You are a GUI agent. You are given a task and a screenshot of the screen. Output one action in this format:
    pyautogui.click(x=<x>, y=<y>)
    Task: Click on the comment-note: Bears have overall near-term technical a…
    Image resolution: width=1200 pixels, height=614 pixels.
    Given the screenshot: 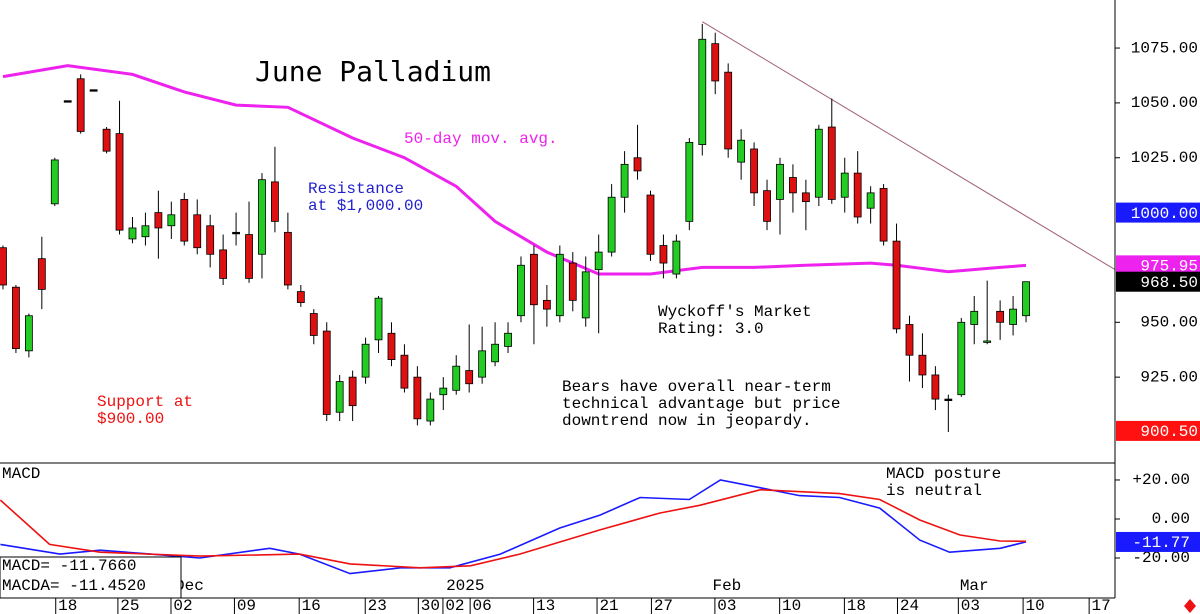 What is the action you would take?
    pyautogui.click(x=706, y=404)
    